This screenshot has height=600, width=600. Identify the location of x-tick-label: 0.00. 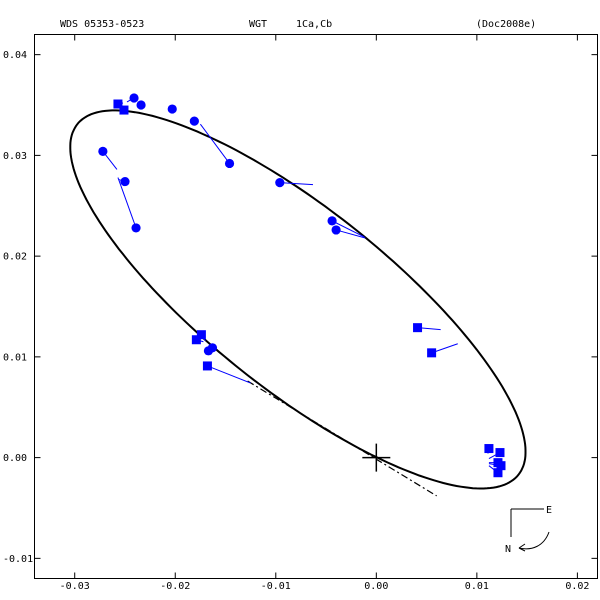
(376, 586).